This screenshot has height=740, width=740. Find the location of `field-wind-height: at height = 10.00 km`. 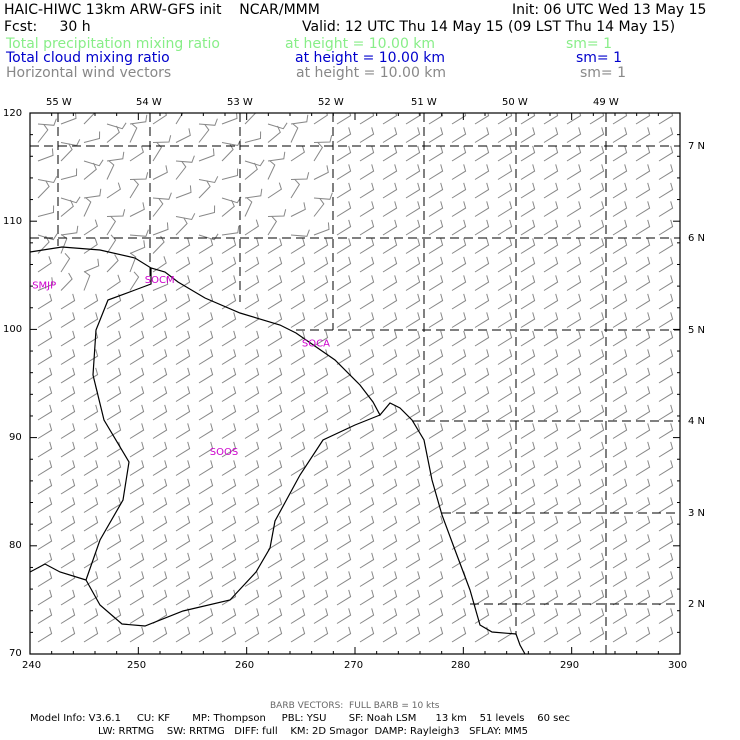

field-wind-height: at height = 10.00 km is located at coordinates (371, 73).